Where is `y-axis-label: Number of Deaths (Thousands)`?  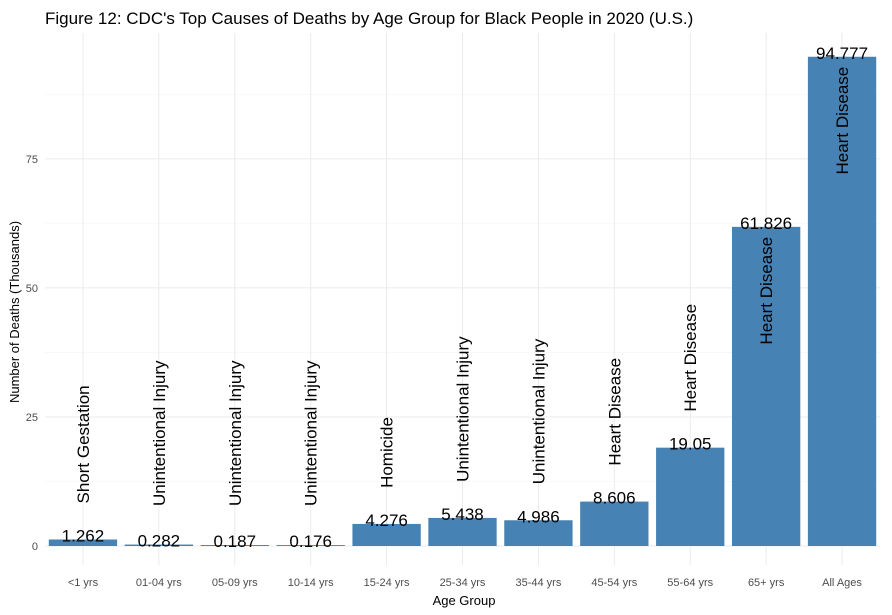
y-axis-label: Number of Deaths (Thousands) is located at coordinates (14, 312).